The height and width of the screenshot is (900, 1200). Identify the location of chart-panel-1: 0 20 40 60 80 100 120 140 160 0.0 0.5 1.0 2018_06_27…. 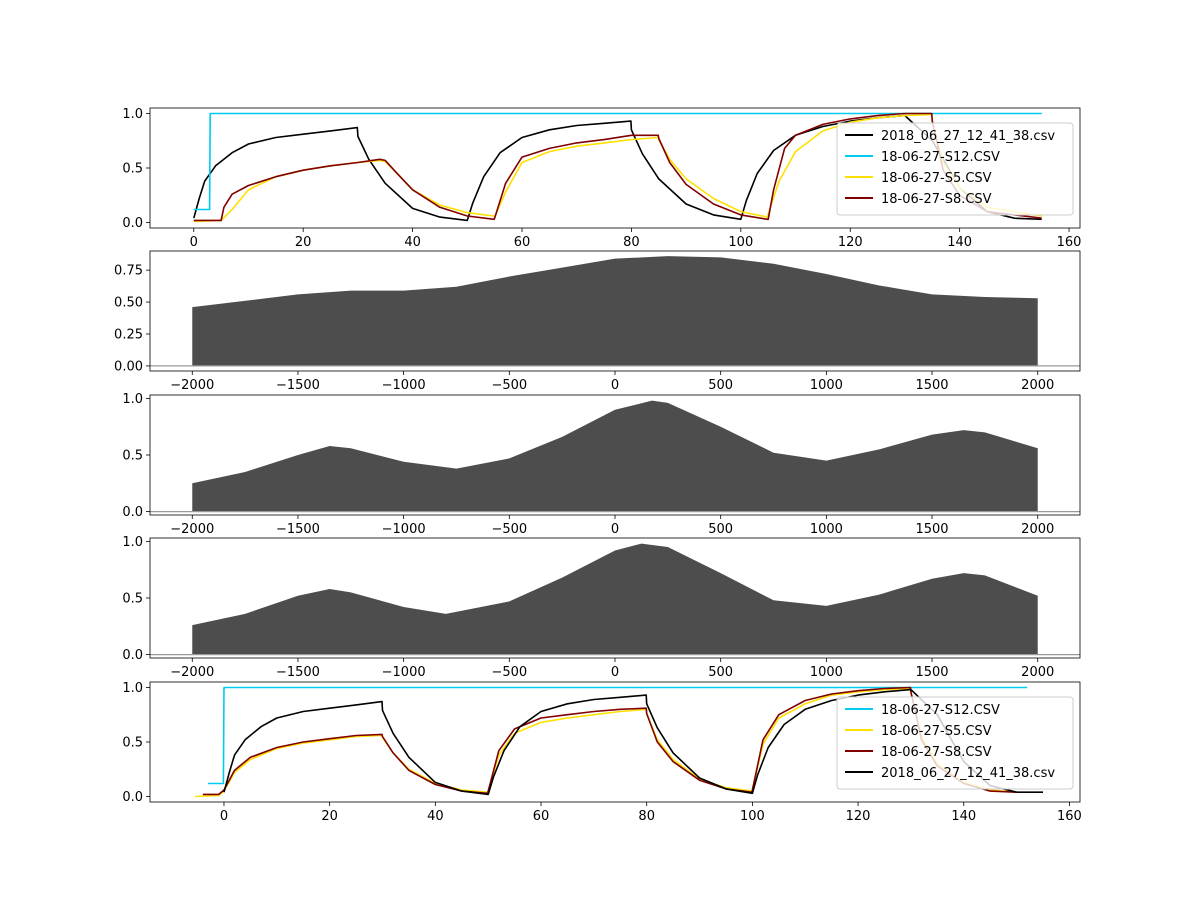
(601, 178).